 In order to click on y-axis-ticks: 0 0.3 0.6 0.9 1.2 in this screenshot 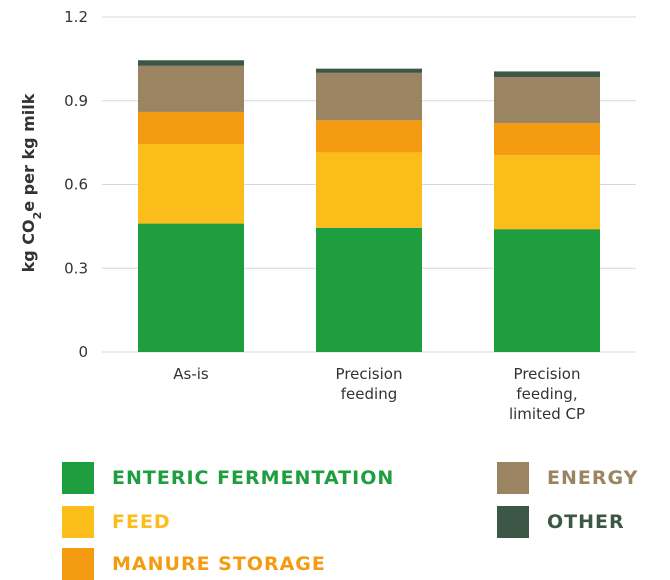, I will do `click(76, 184)`.